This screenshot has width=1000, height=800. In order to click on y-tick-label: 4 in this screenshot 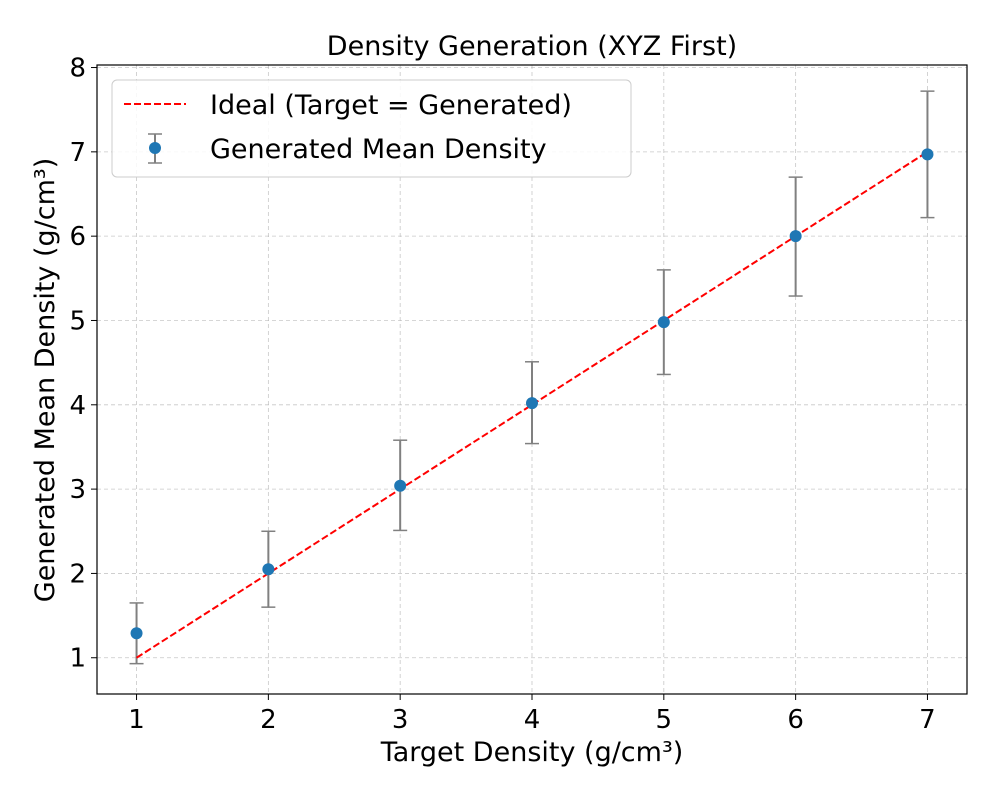, I will do `click(77, 406)`.